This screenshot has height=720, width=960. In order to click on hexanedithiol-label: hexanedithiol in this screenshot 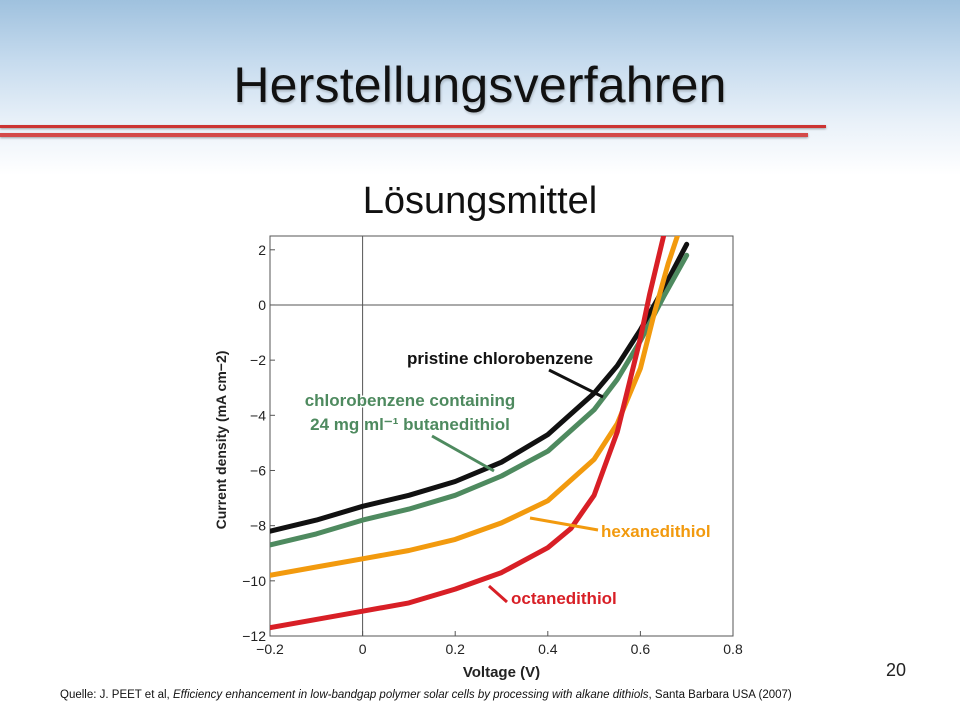, I will do `click(656, 531)`.